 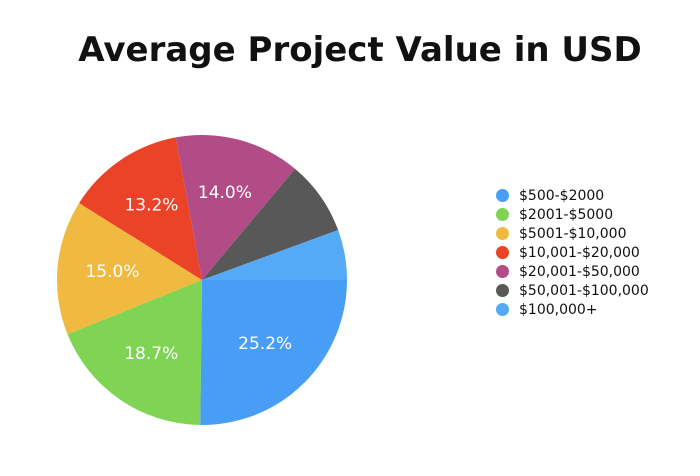 I want to click on slice-label-20-001-50-000: 14.0%, so click(x=225, y=193).